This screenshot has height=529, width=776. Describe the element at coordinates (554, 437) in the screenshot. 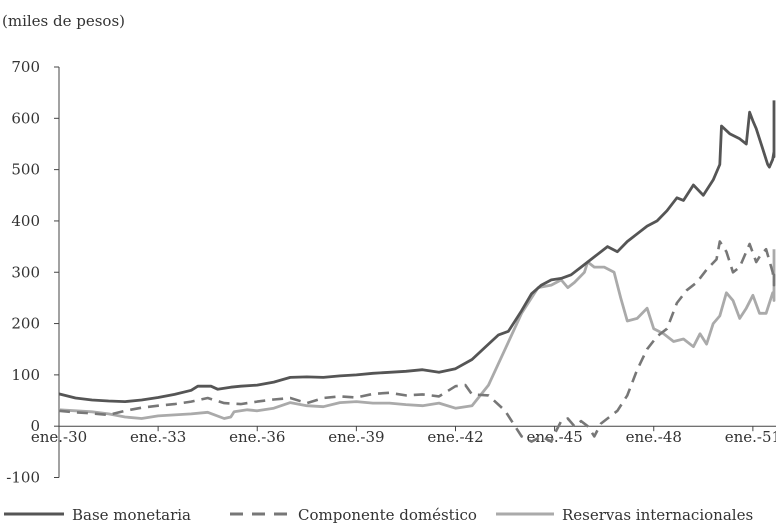

I see `x-tick-label: ene.-45` at that location.